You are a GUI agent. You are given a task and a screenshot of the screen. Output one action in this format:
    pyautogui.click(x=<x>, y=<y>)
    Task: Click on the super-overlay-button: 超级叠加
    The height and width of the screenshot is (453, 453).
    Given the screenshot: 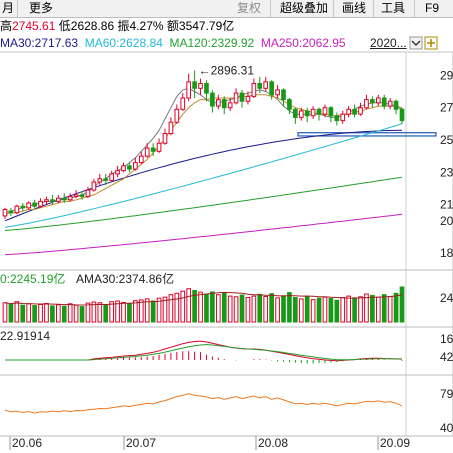 What is the action you would take?
    pyautogui.click(x=304, y=8)
    